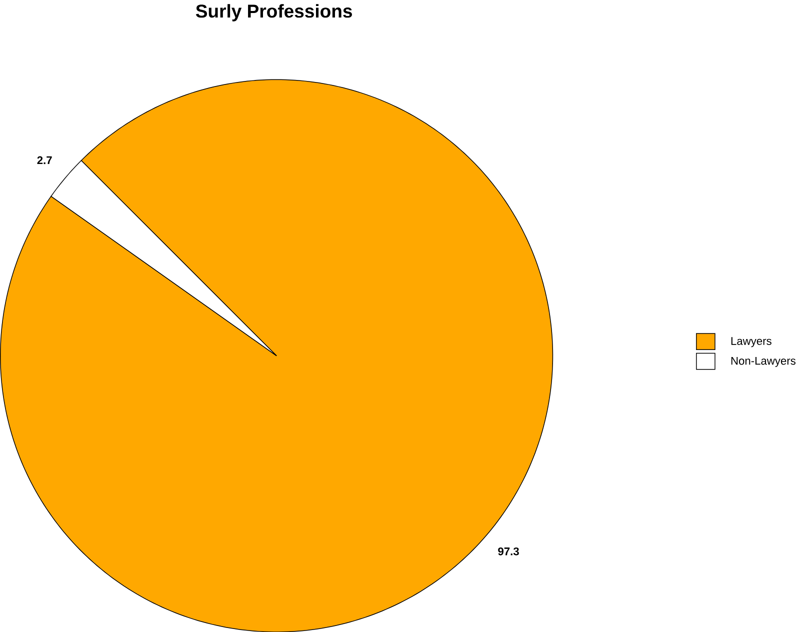  What do you see at coordinates (44, 160) in the screenshot?
I see `data-label: 2.7` at bounding box center [44, 160].